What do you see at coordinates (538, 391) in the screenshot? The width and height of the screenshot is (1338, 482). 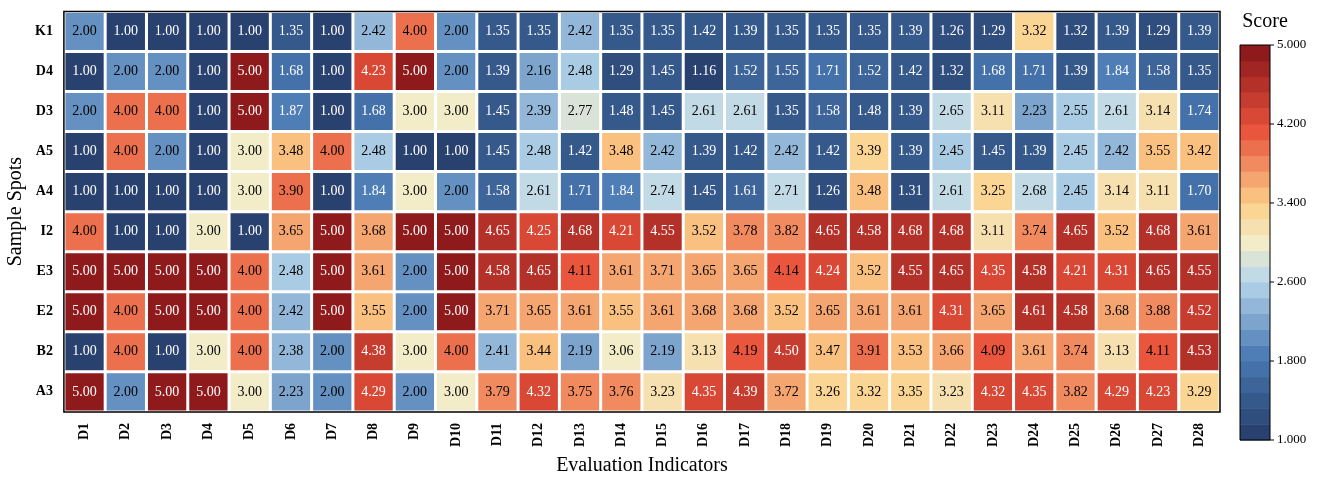 I see `data-label: 4.32` at bounding box center [538, 391].